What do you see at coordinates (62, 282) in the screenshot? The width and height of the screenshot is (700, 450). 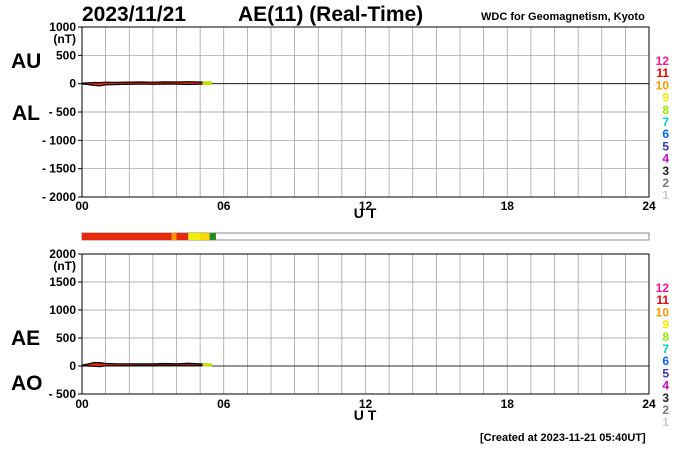 I see `y-tick-label: 1500` at bounding box center [62, 282].